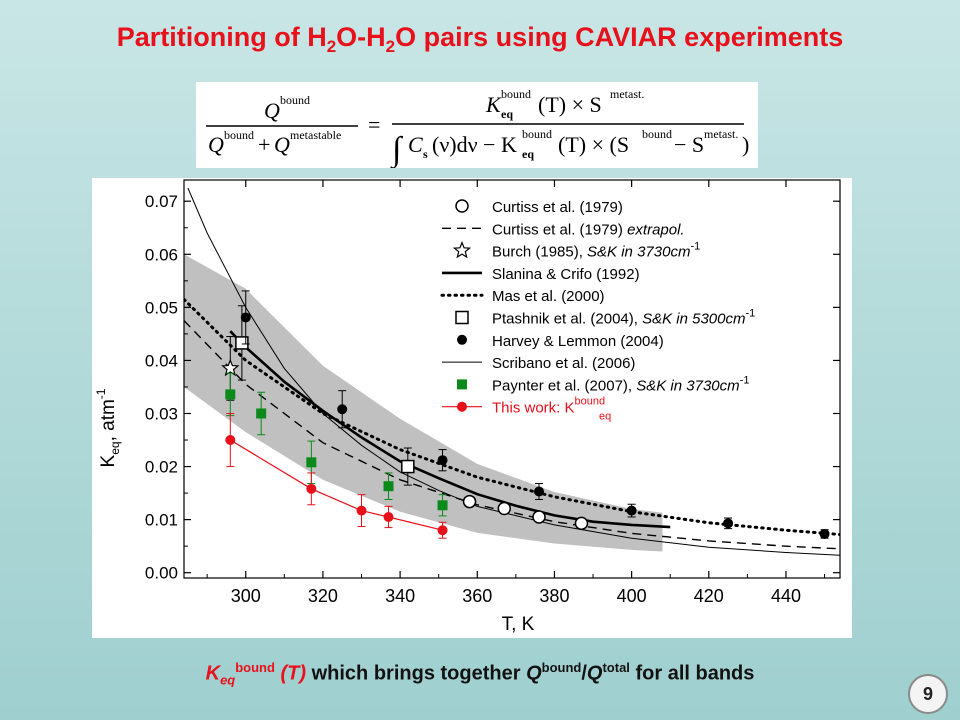  What do you see at coordinates (632, 596) in the screenshot?
I see `x-tick-label: 400` at bounding box center [632, 596].